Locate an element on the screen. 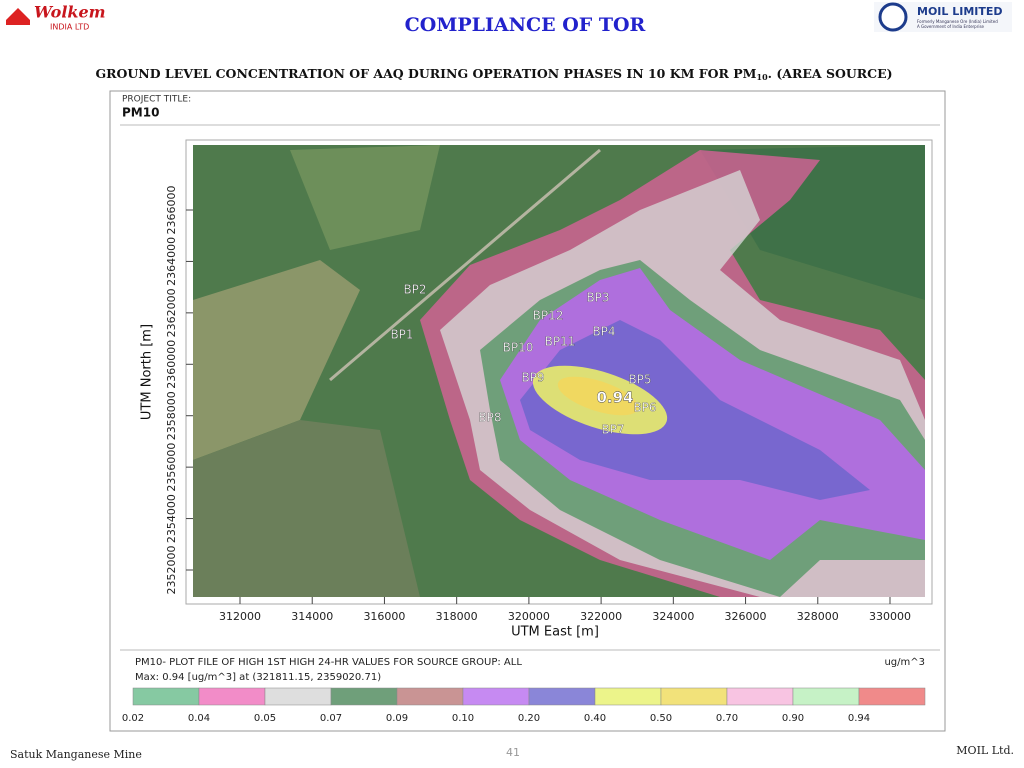 The image size is (1024, 768). logo-text: Wolkem is located at coordinates (70, 12).